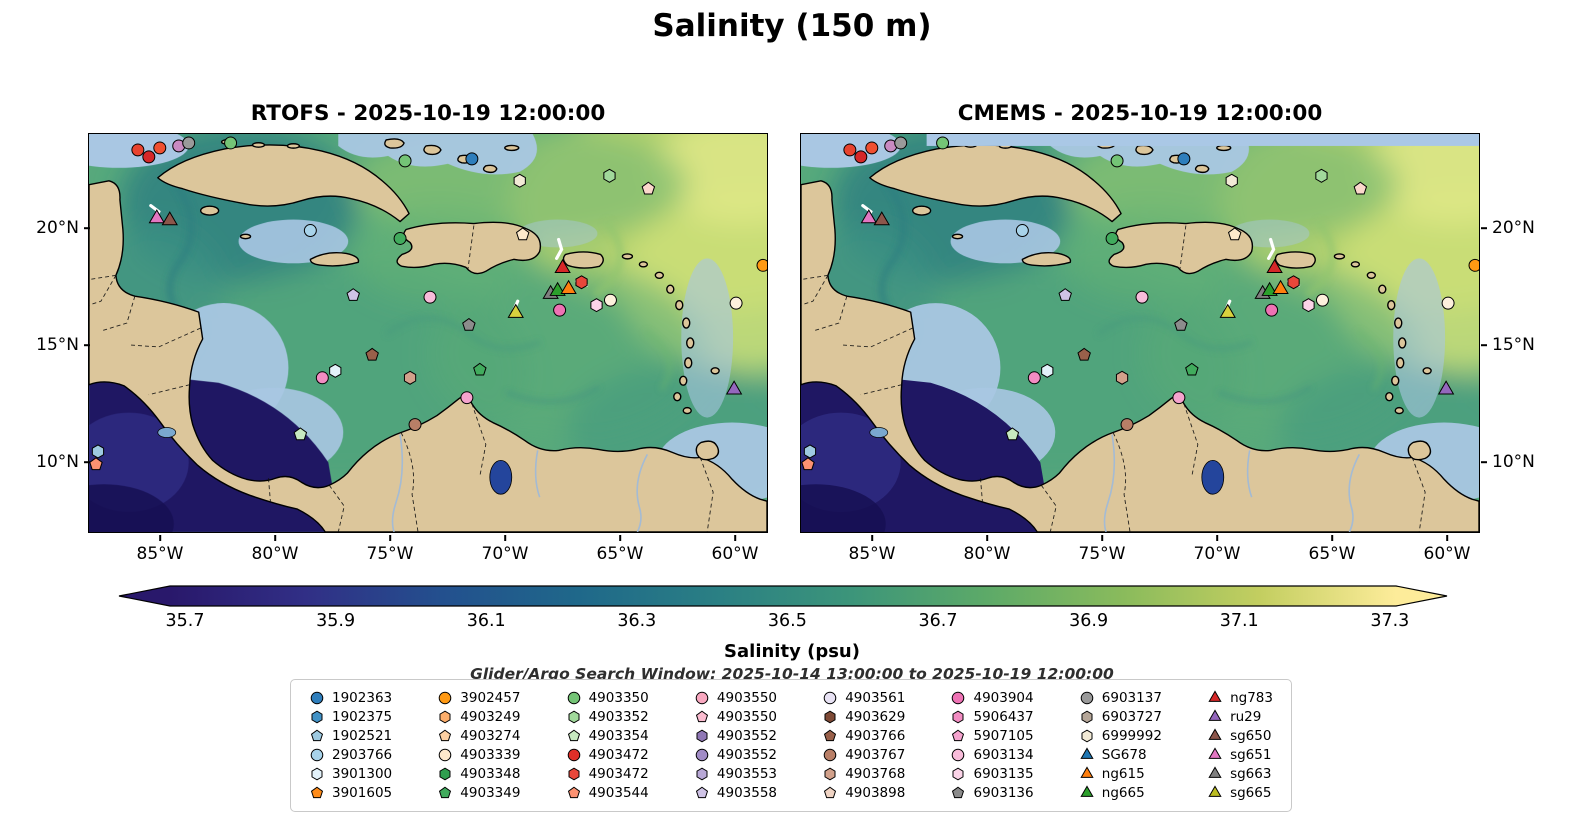 The width and height of the screenshot is (1584, 829). I want to click on legend-item-sg665: sg665, so click(1240, 793).